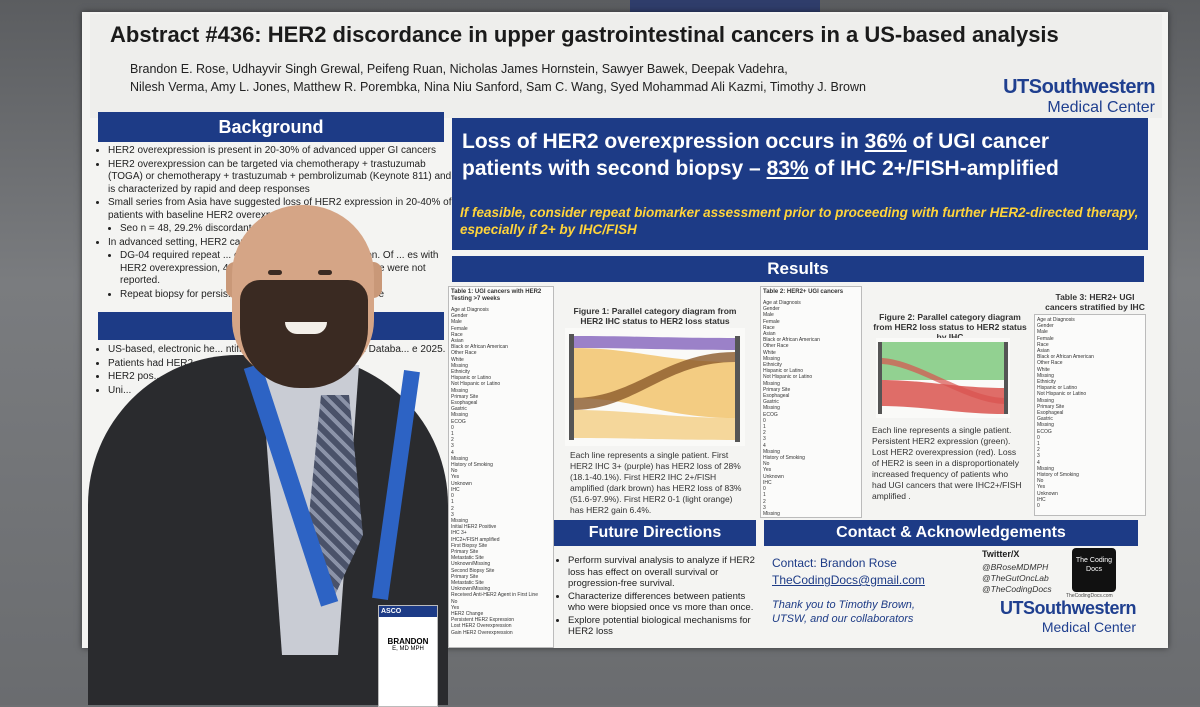  What do you see at coordinates (408, 641) in the screenshot?
I see `badge-name: BRANDON` at bounding box center [408, 641].